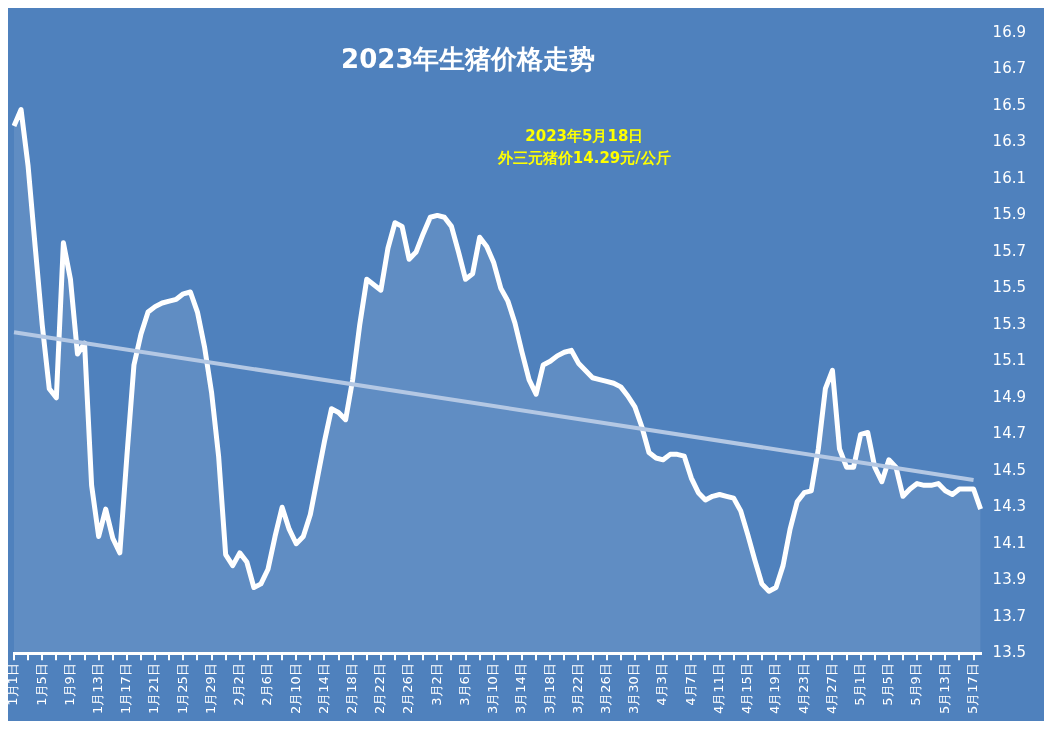 The width and height of the screenshot is (1052, 729). Describe the element at coordinates (583, 157) in the screenshot. I see `annotation: 外三元猪价14.29元/公斤` at that location.